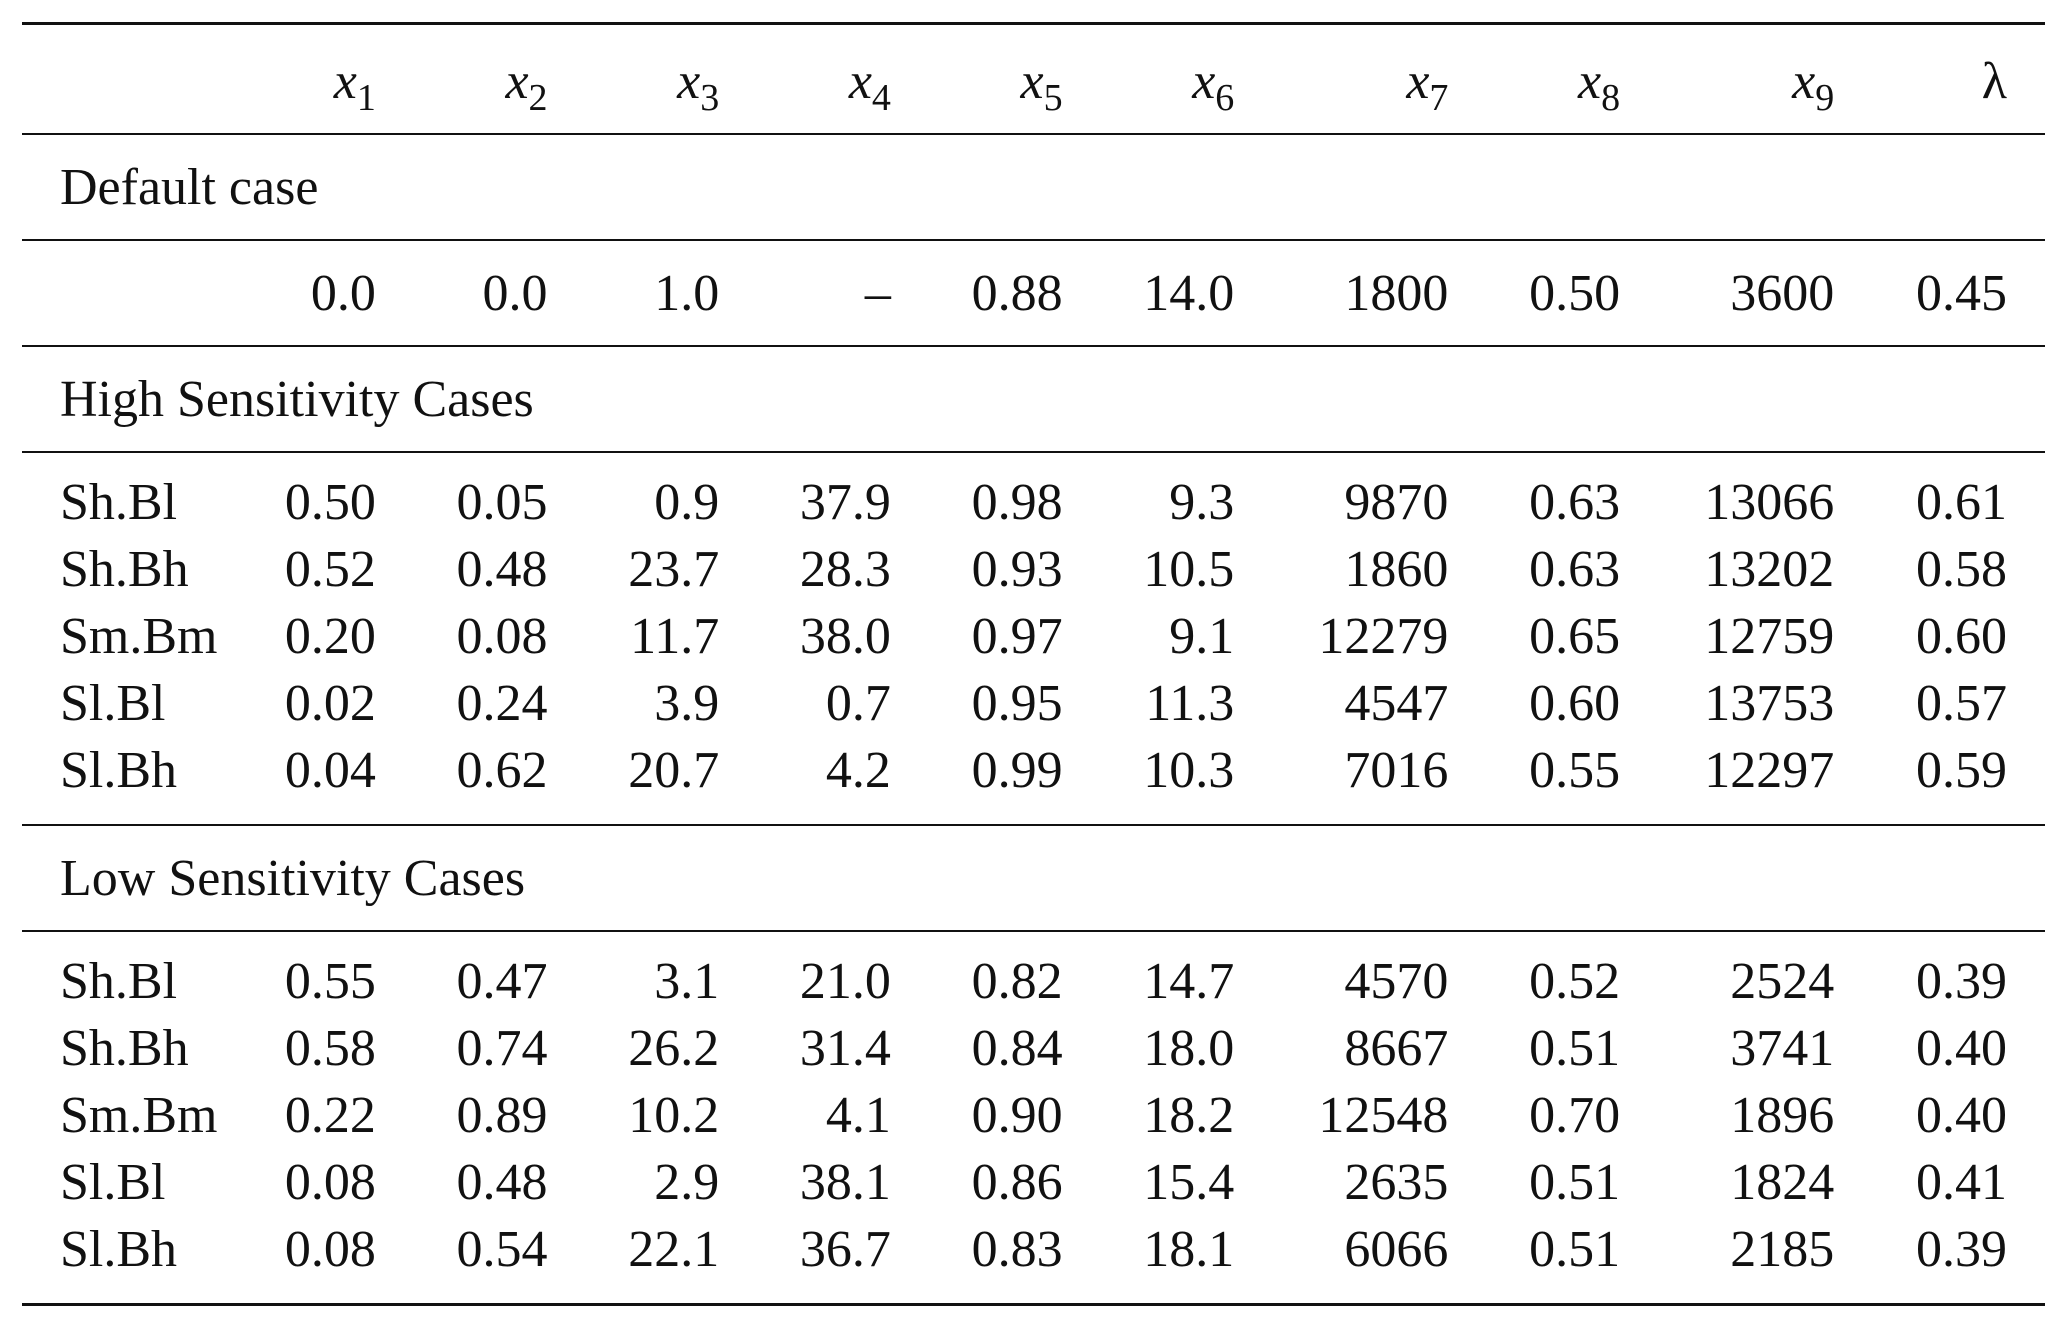 The image size is (2067, 1319). What do you see at coordinates (1017, 1115) in the screenshot?
I see `table-cell: 0.90` at bounding box center [1017, 1115].